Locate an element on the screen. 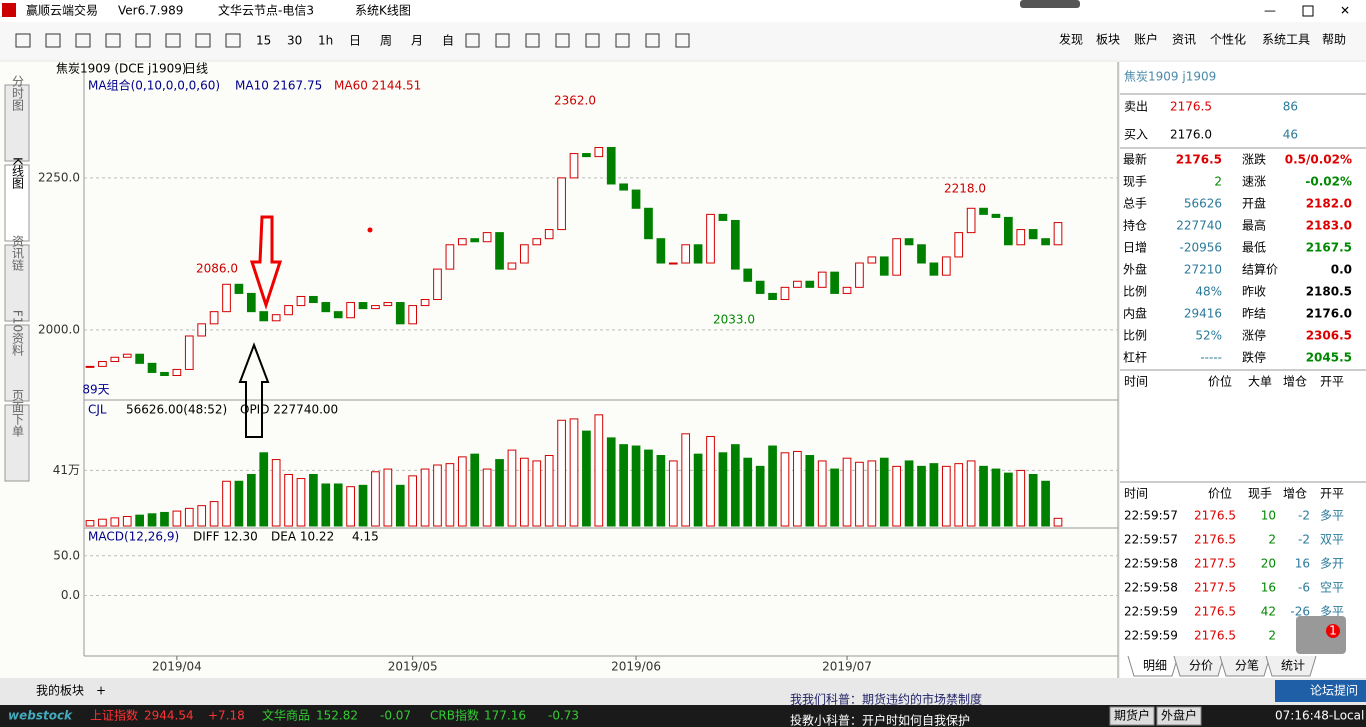  black-arrow is located at coordinates (254, 390).